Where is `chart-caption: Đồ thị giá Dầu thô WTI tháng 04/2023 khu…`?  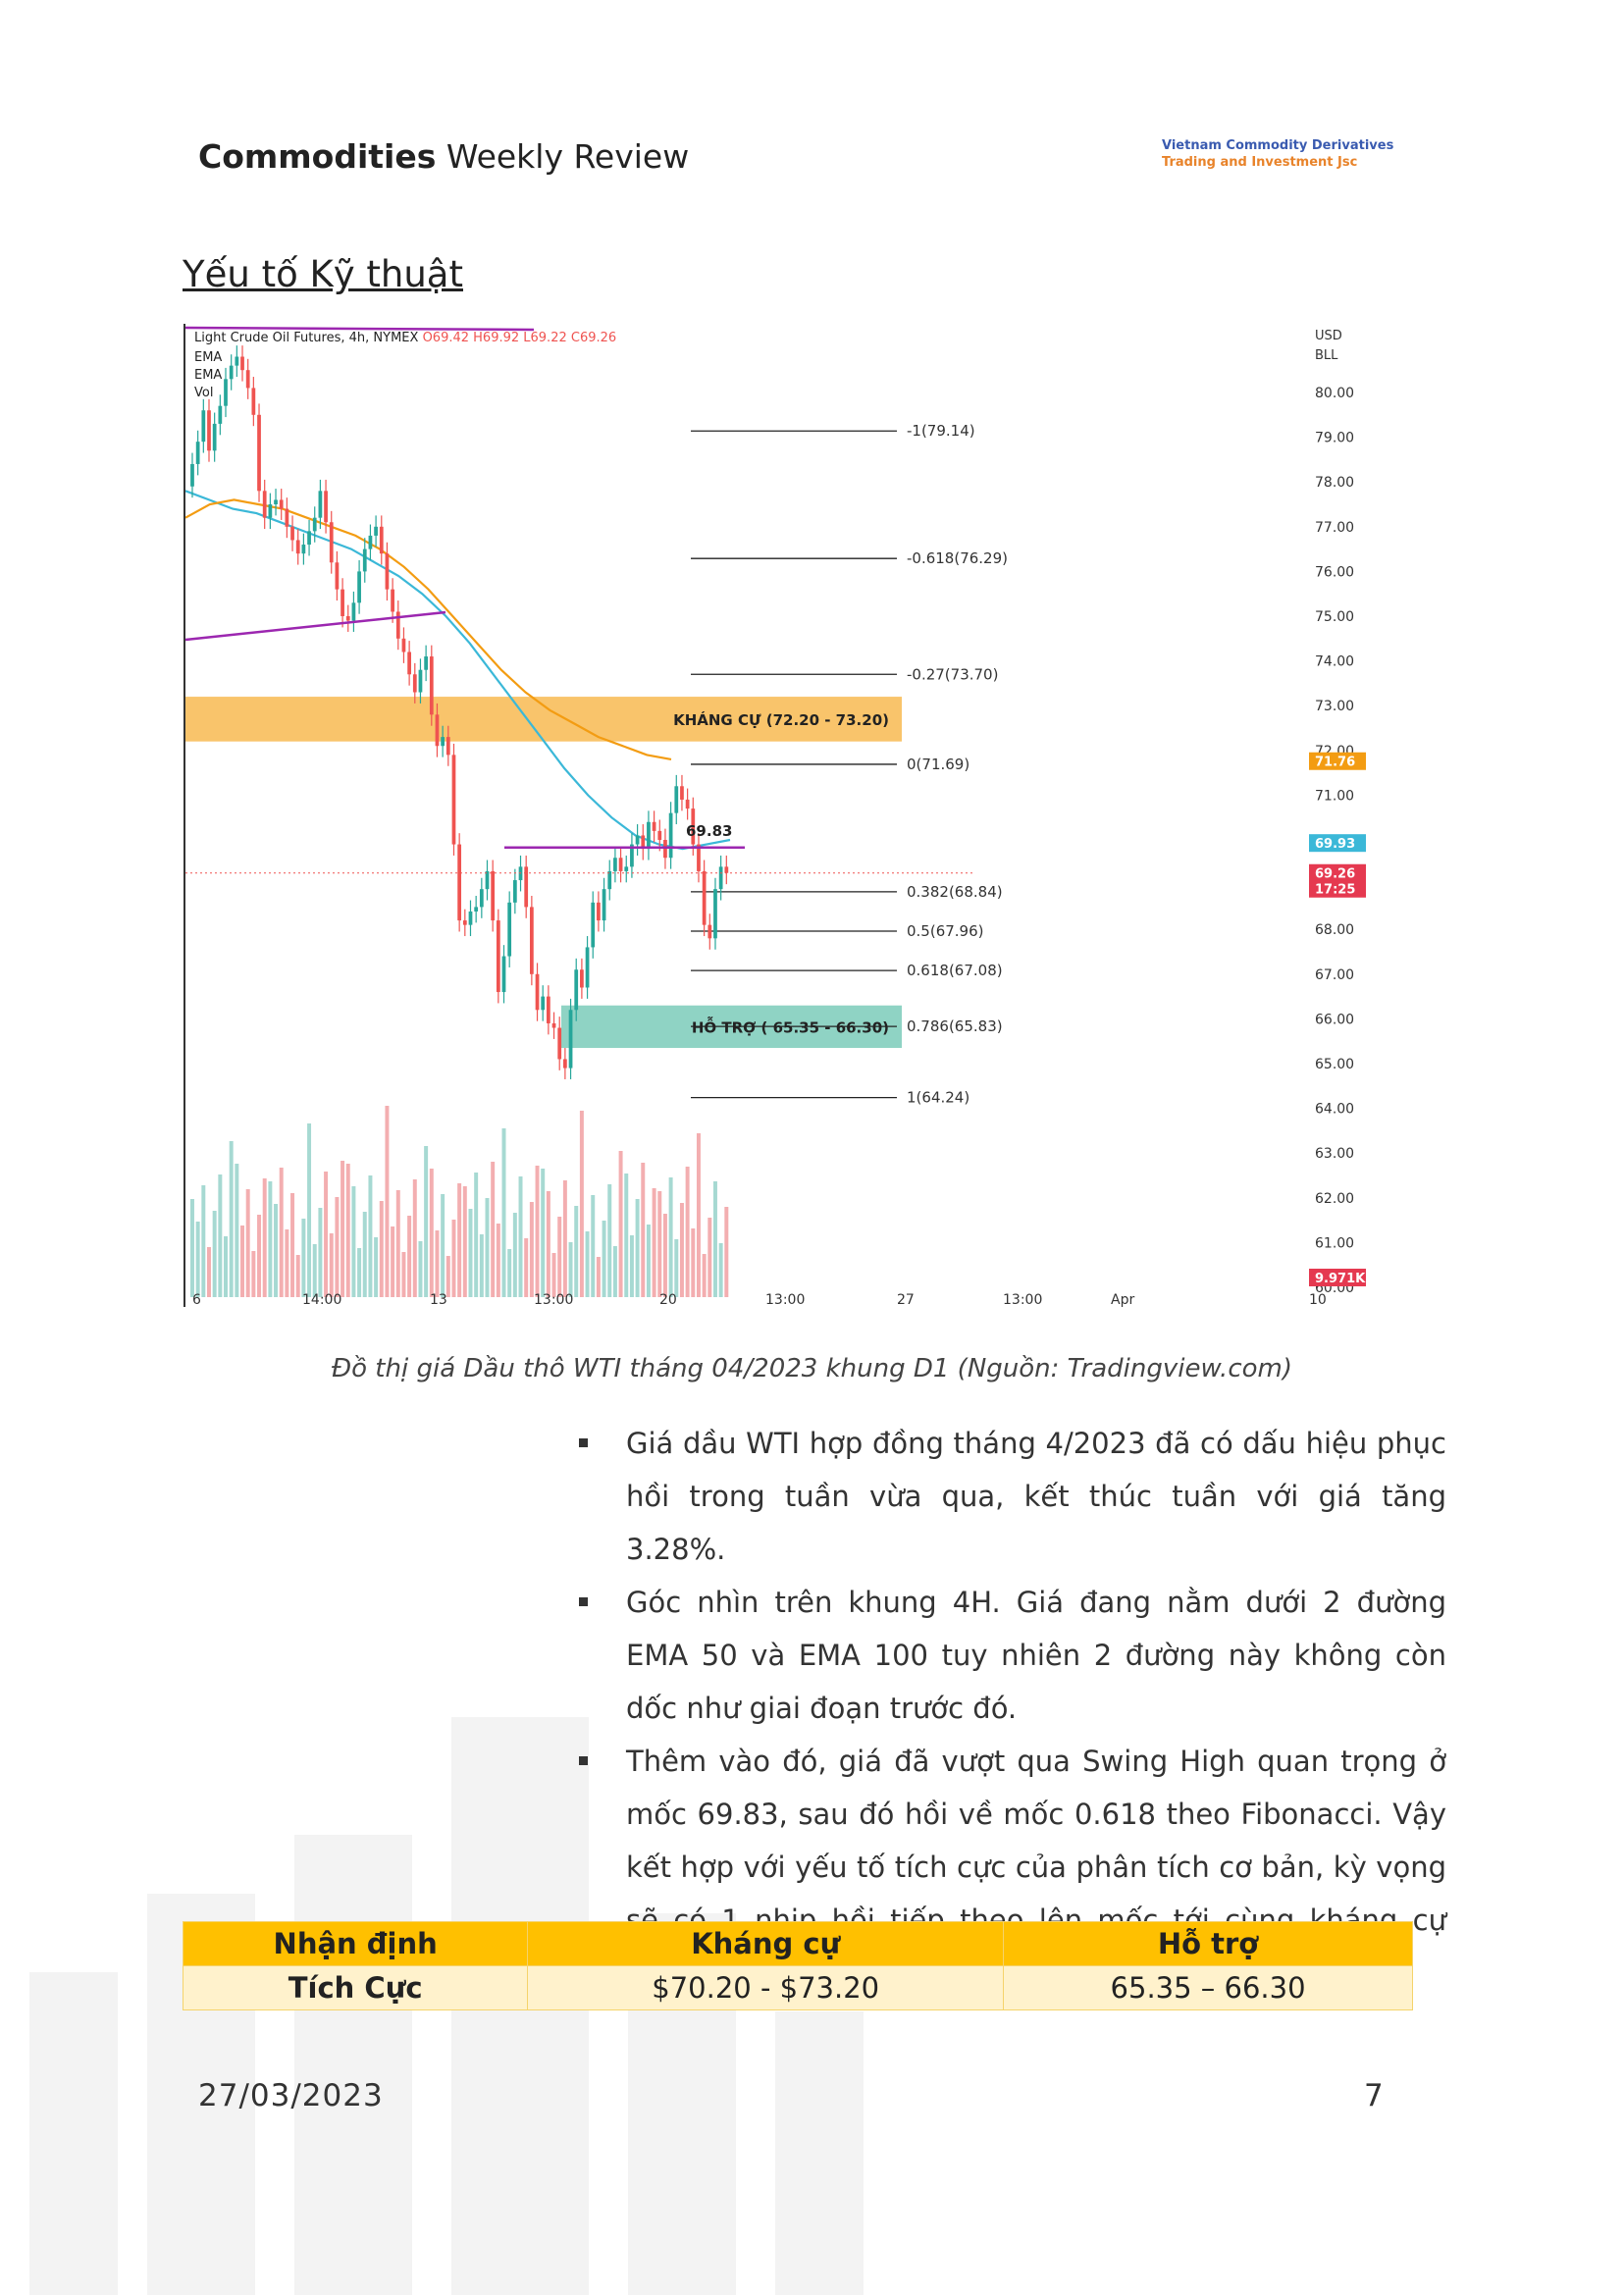
chart-caption: Đồ thị giá Dầu thô WTI tháng 04/2023 khu… is located at coordinates (811, 1369).